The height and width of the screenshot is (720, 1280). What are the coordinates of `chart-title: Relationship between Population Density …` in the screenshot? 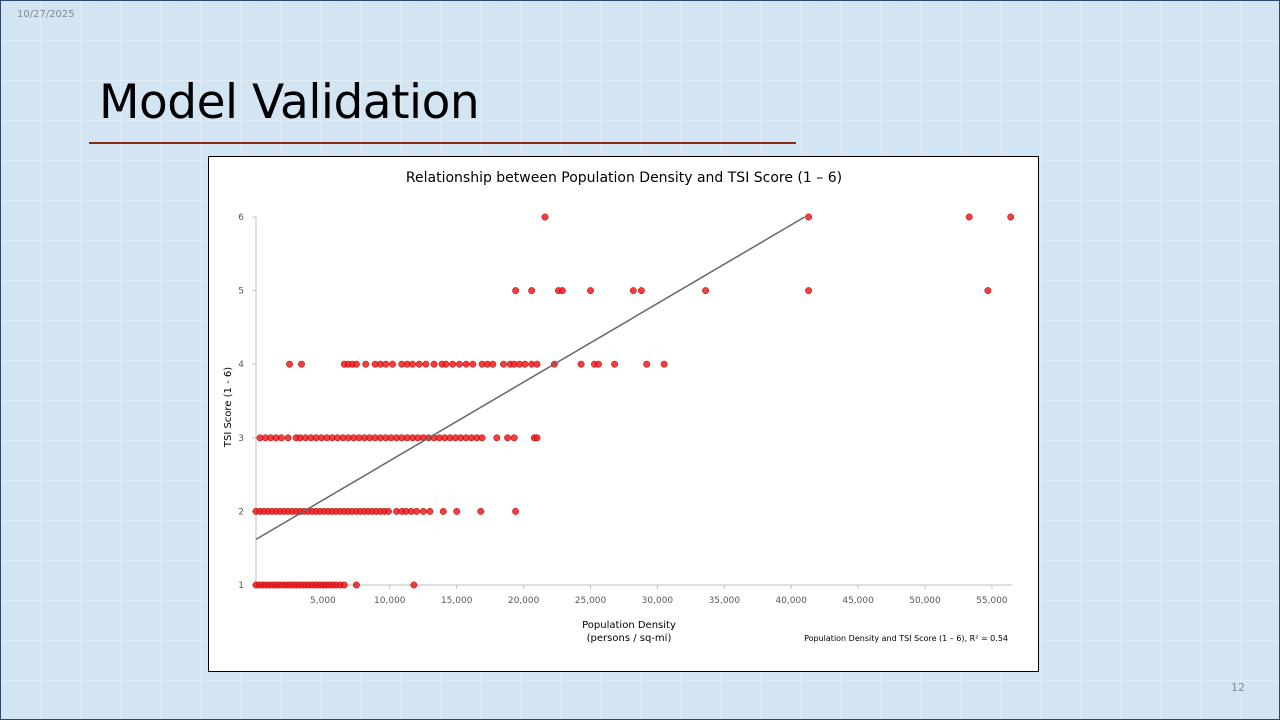 It's located at (624, 178).